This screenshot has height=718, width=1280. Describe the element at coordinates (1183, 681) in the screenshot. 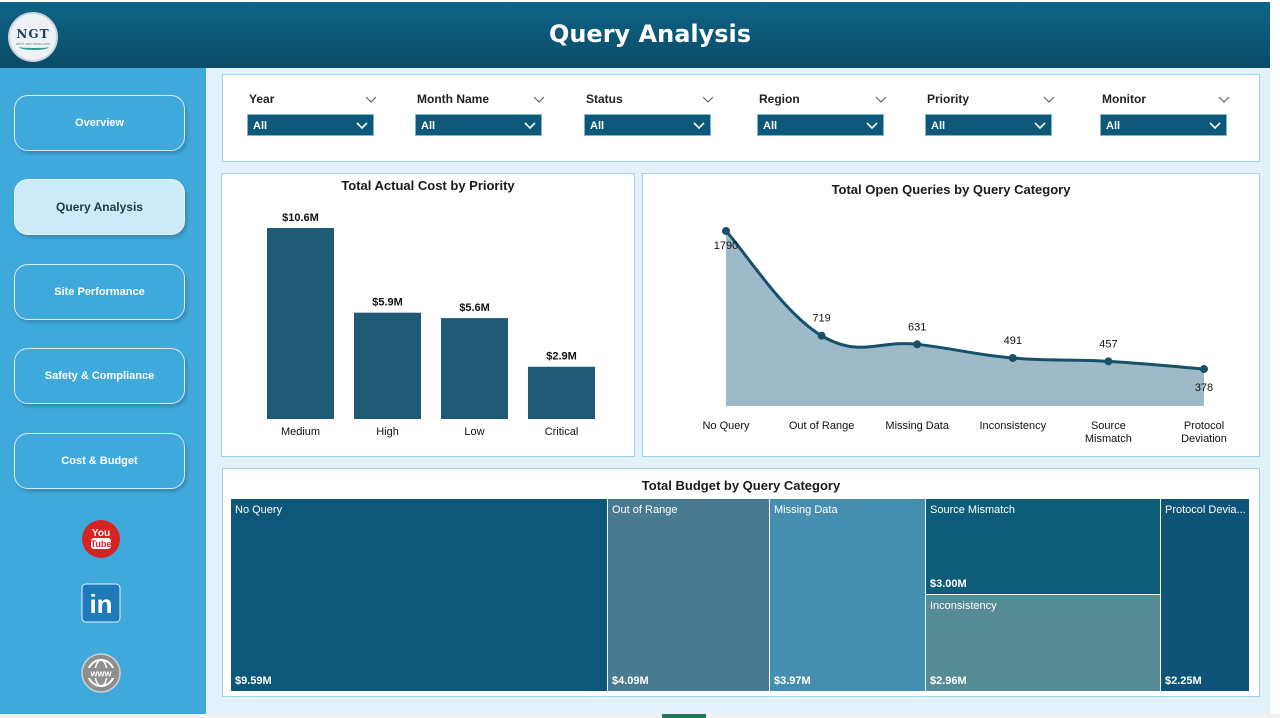

I see `tile-value: $2.25M` at that location.